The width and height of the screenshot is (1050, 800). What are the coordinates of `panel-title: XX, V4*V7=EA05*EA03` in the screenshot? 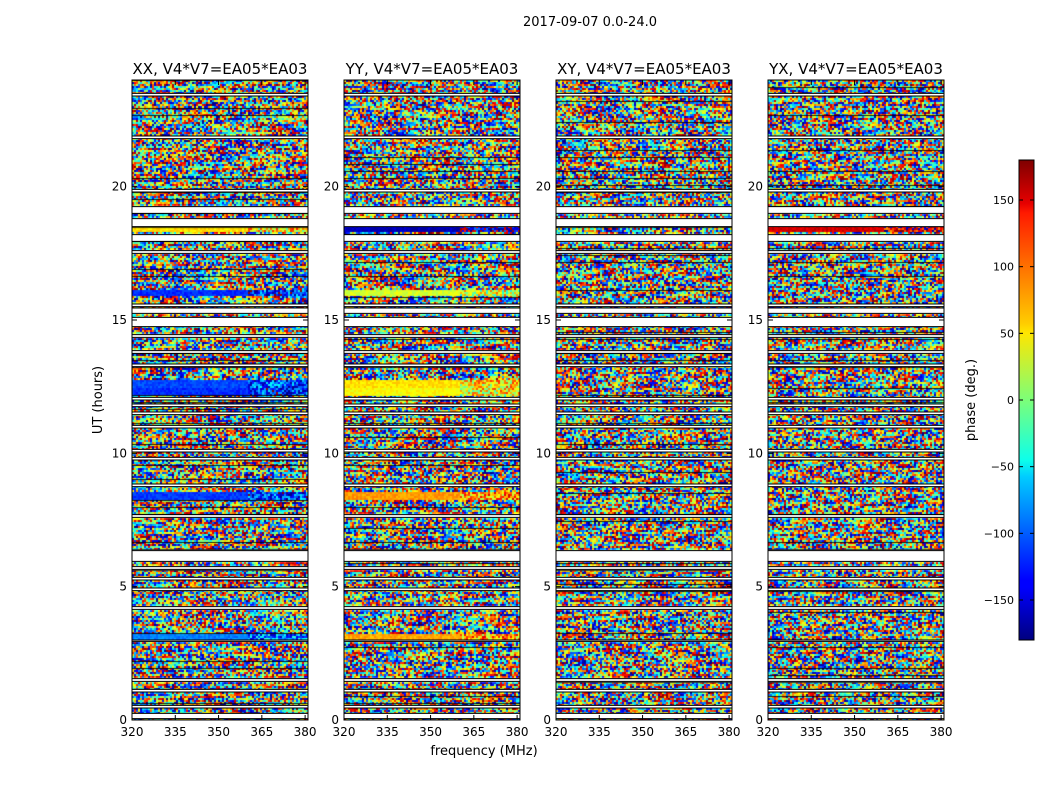 It's located at (220, 69).